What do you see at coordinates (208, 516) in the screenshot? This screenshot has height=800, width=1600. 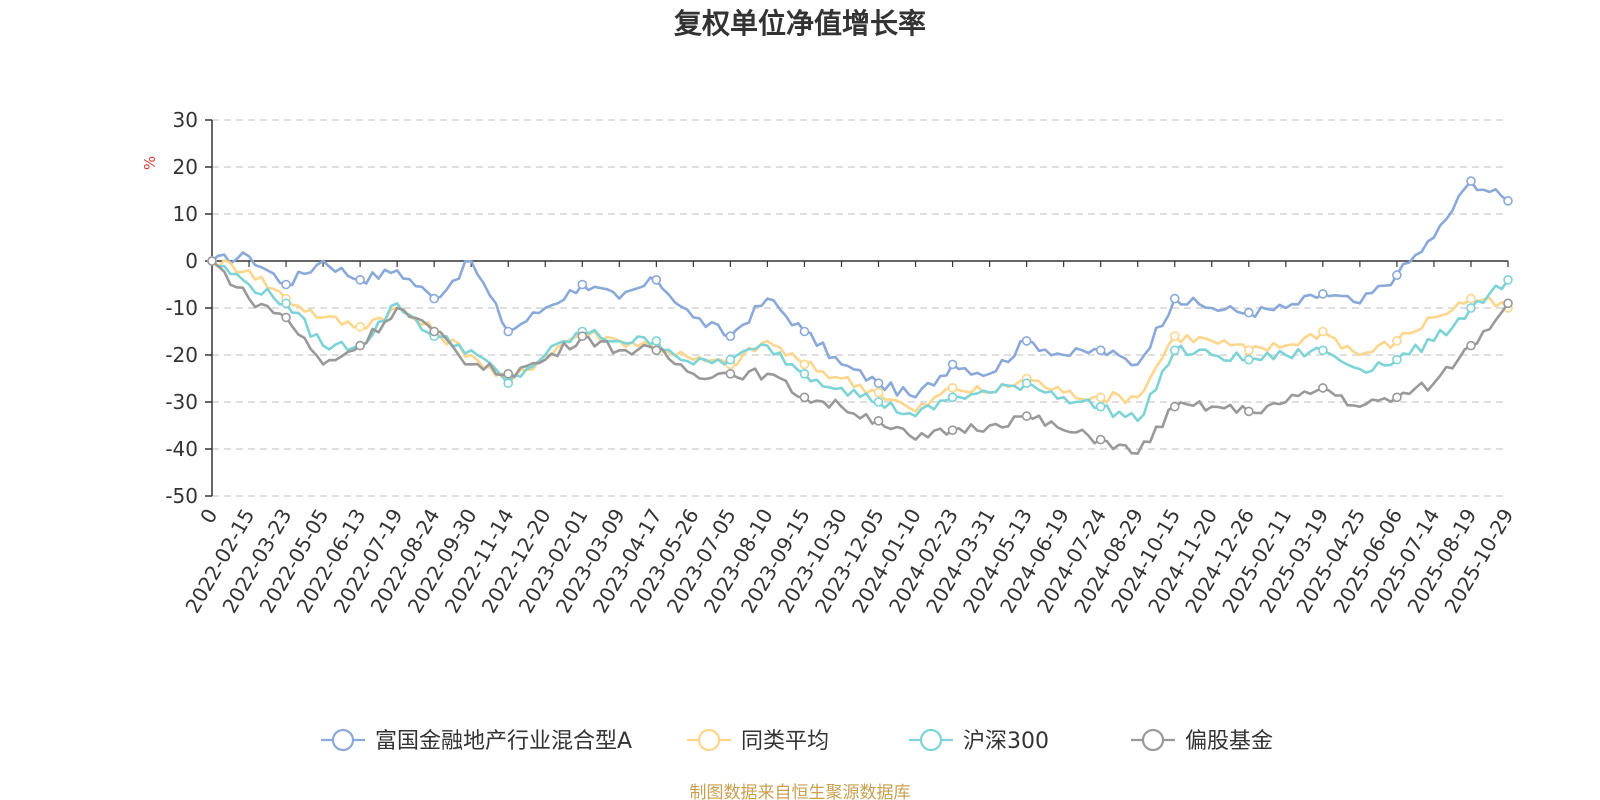 I see `x-tick-label: 0` at bounding box center [208, 516].